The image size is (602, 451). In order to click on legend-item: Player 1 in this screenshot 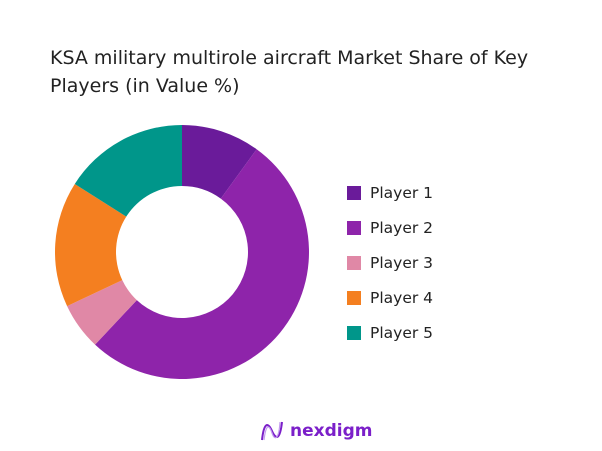, I will do `click(390, 192)`.